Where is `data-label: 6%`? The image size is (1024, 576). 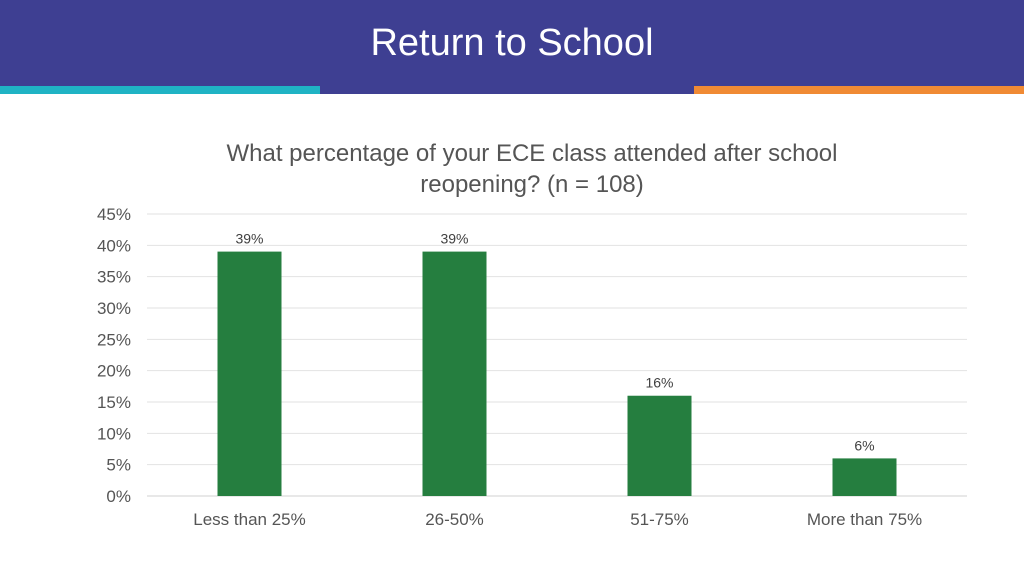 data-label: 6% is located at coordinates (864, 445).